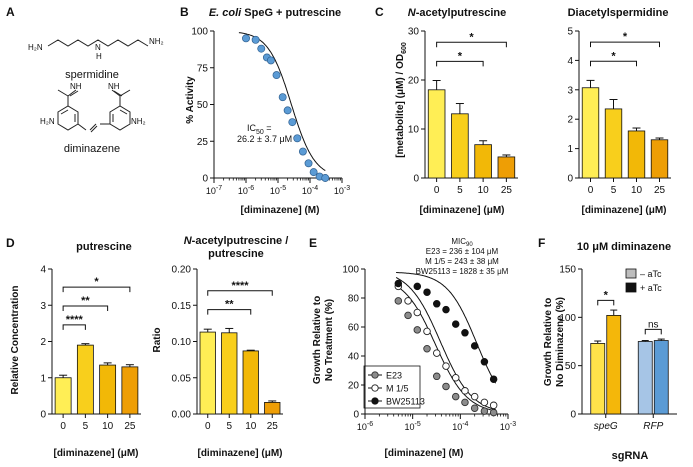 This screenshot has height=467, width=693. Describe the element at coordinates (631, 287) in the screenshot. I see `legend-swatch-plus-atc` at that location.